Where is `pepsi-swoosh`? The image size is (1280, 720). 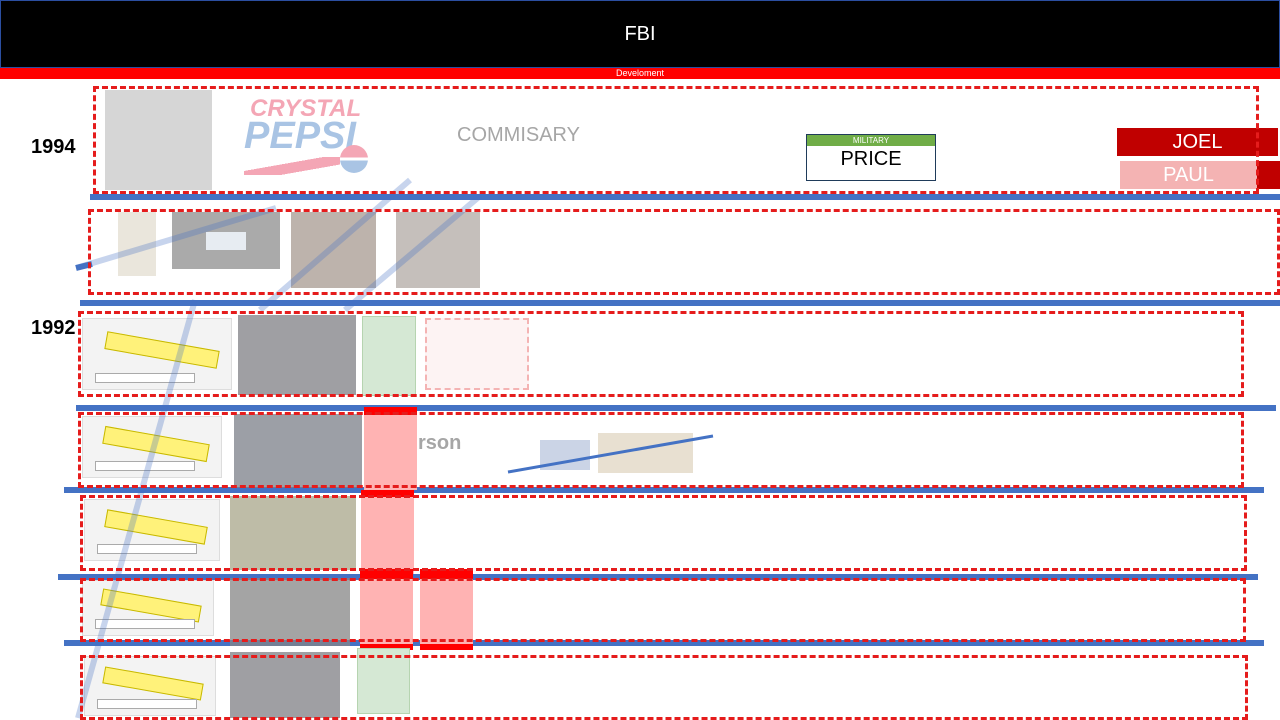 pepsi-swoosh is located at coordinates (292, 166).